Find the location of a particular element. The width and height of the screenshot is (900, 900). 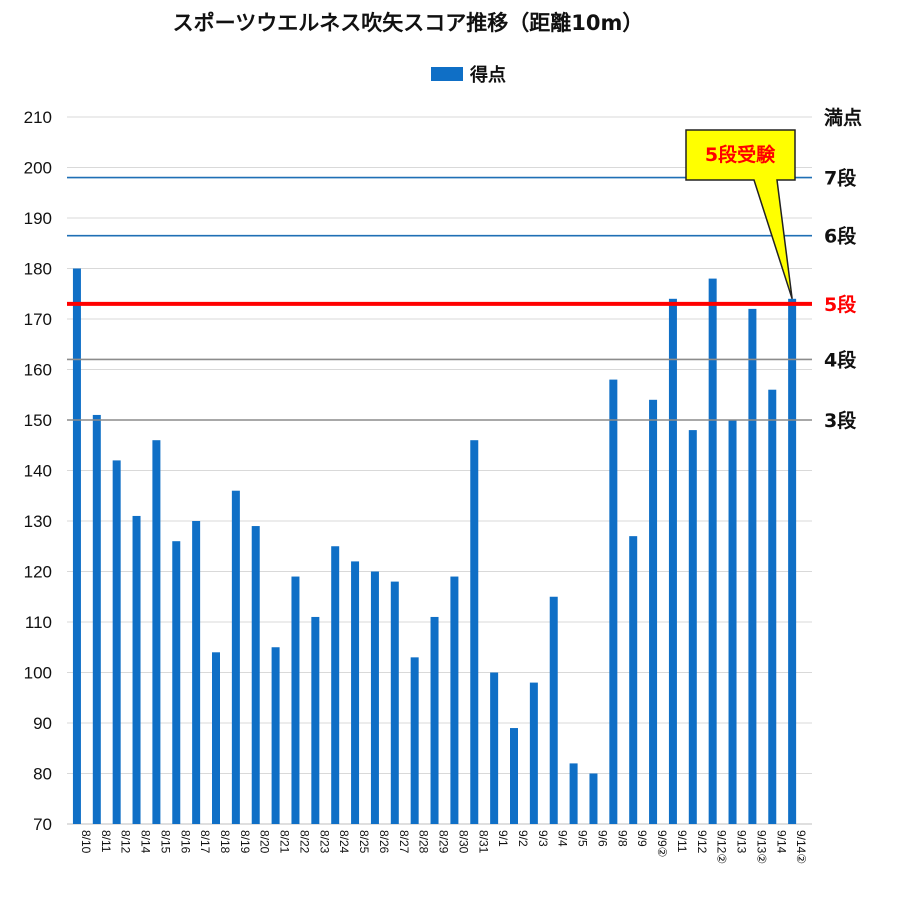

x-tick-label: 9/13 is located at coordinates (742, 842).